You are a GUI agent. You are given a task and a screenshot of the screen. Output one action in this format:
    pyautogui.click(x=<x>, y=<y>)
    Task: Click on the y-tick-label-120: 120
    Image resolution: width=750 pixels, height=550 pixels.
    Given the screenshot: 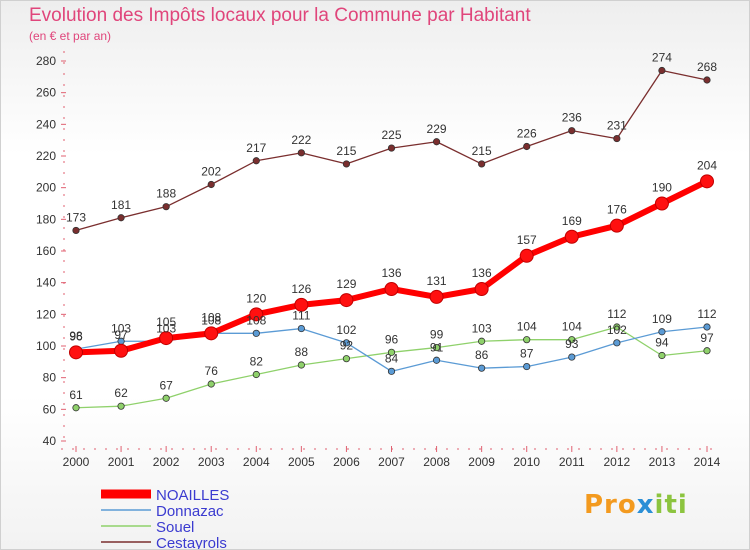 What is the action you would take?
    pyautogui.click(x=46, y=314)
    